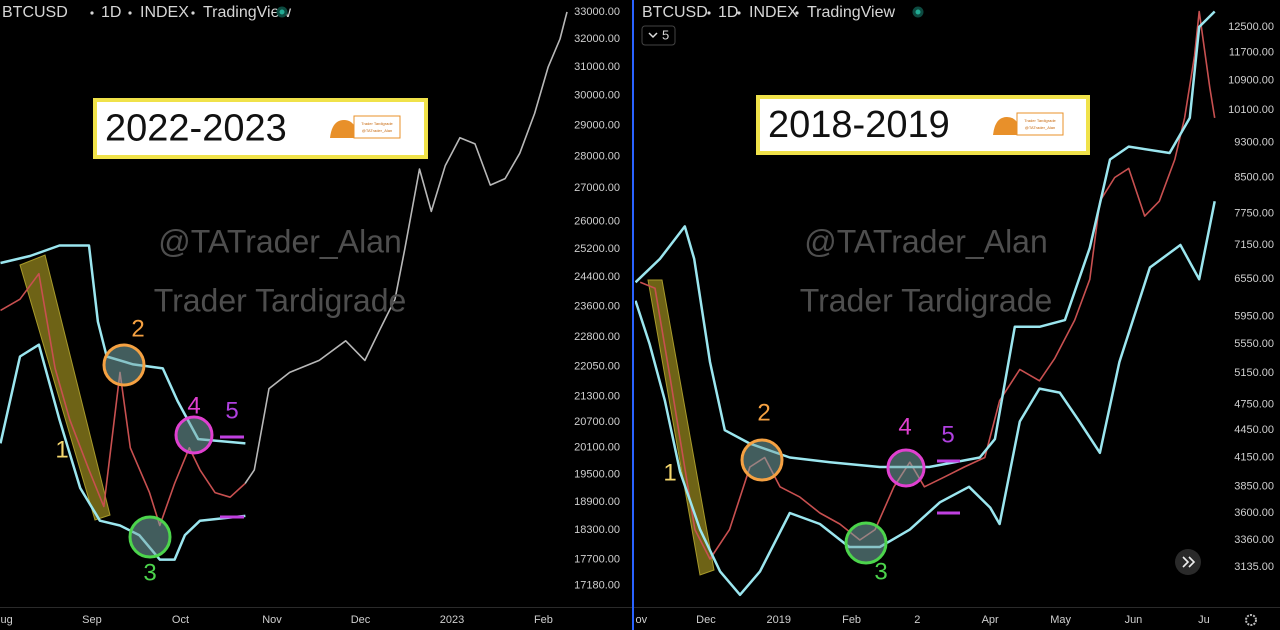  What do you see at coordinates (1254, 279) in the screenshot?
I see `y-tick-label: 6550.00` at bounding box center [1254, 279].